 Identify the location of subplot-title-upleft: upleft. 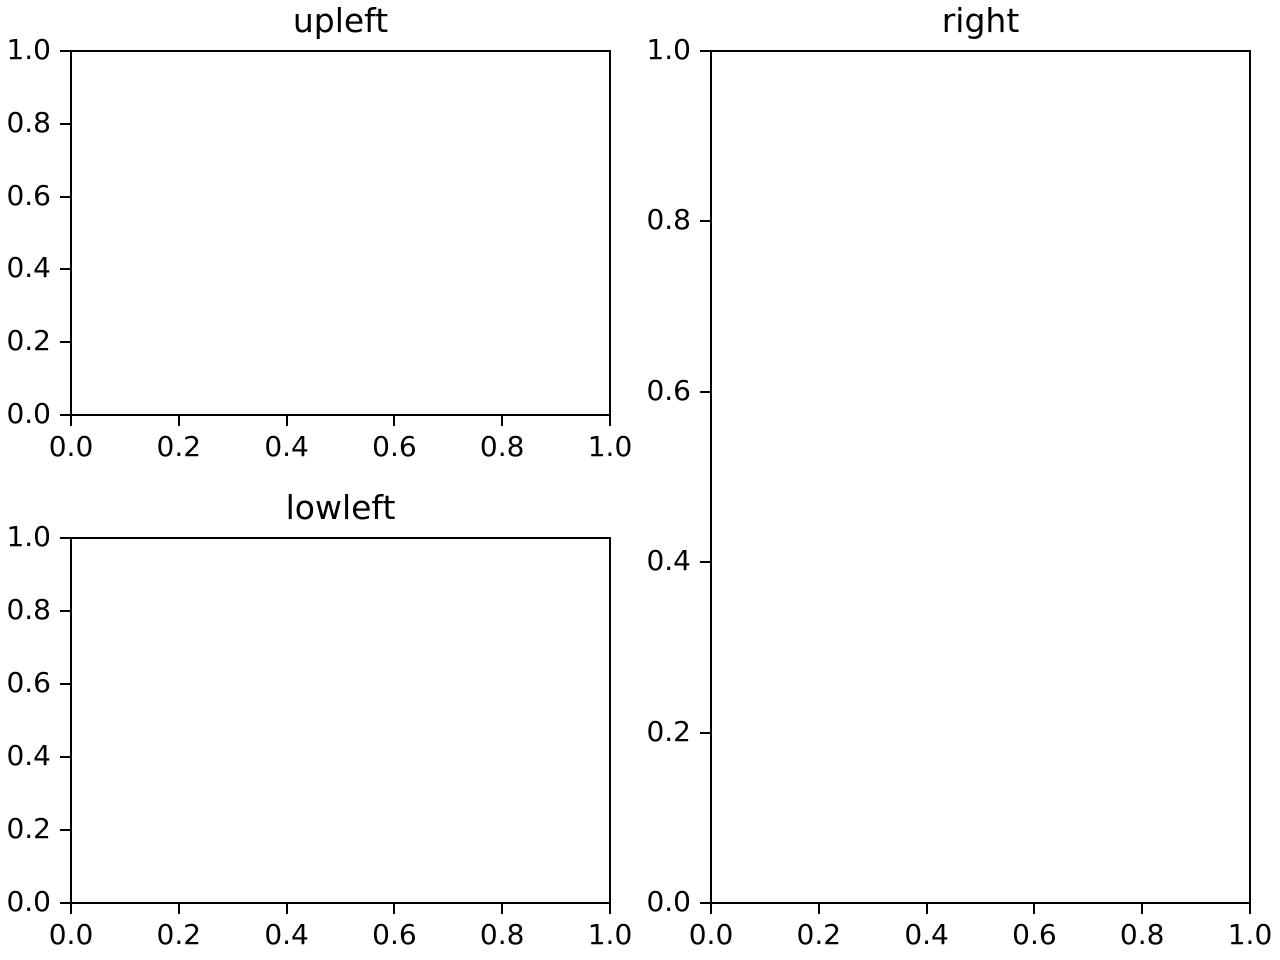
(340, 20).